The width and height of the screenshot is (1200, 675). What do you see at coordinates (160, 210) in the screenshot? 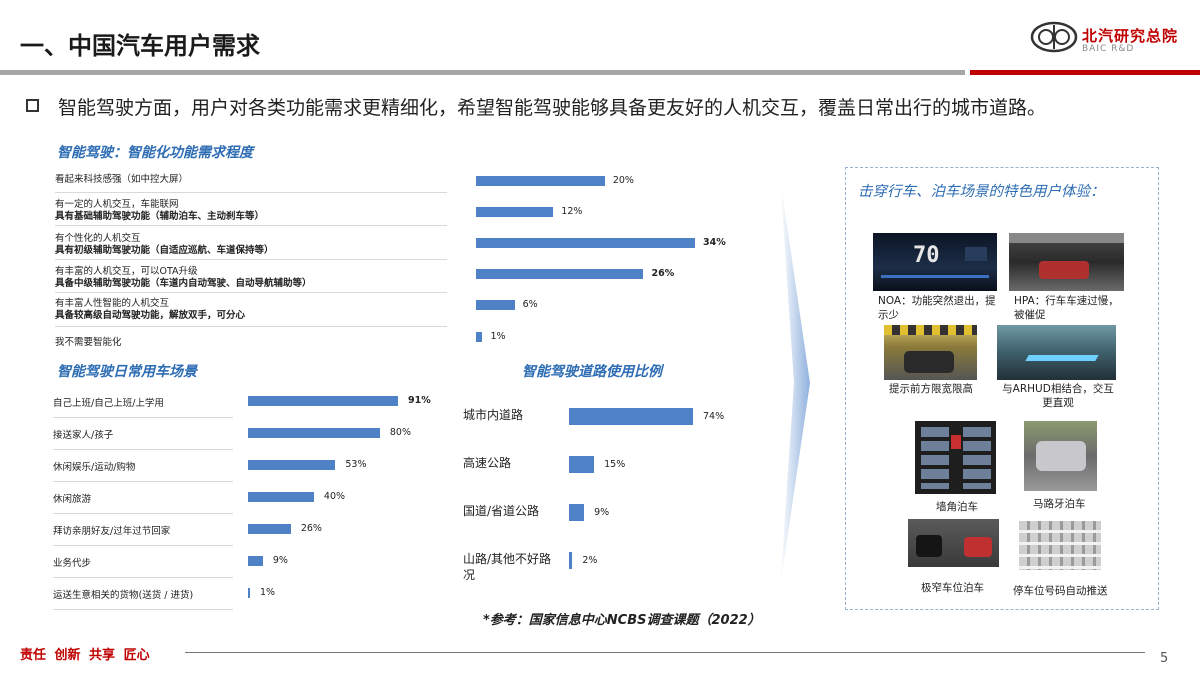
I see `demand-label: 有一定的人机交互，车能联网 具有基础辅助驾驶功能（辅助泊车、主动刹车等）` at bounding box center [160, 210].